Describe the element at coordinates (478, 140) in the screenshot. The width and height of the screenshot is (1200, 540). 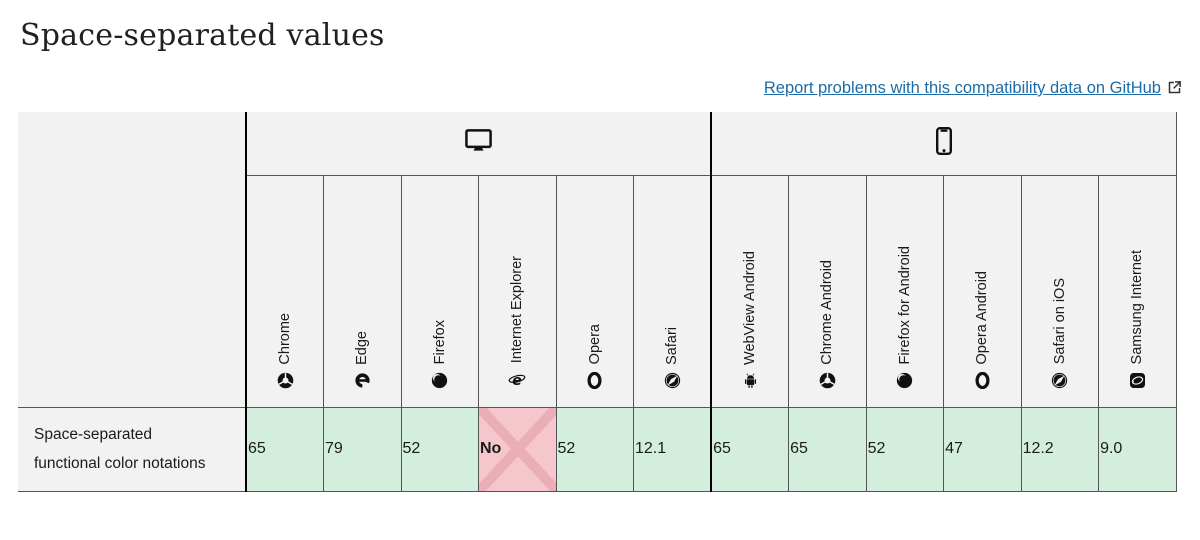
I see `desktop-icon` at that location.